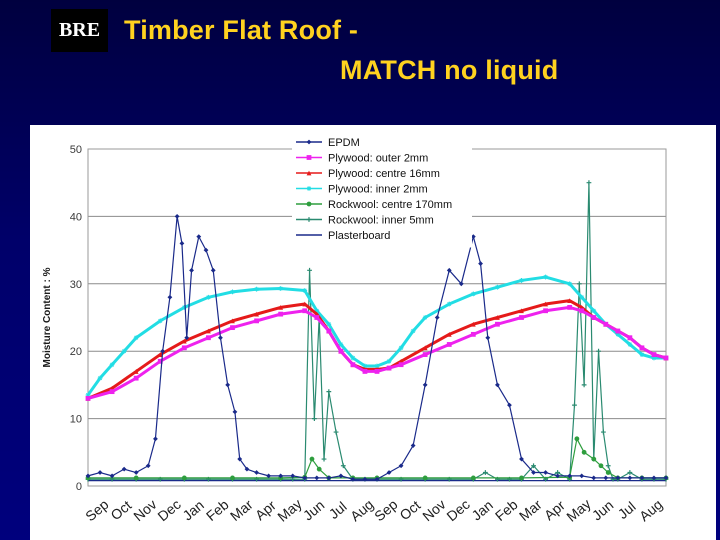 This screenshot has height=540, width=720. I want to click on series-line-plywood-outer-2mm, so click(377, 352).